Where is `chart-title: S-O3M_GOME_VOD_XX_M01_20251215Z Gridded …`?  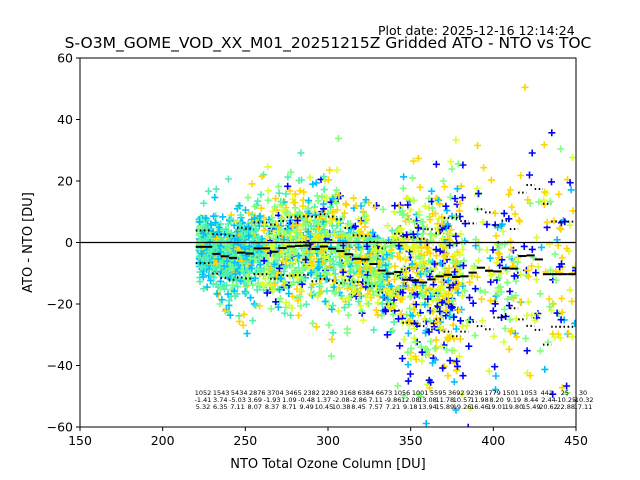
chart-title: S-O3M_GOME_VOD_XX_M01_20251215Z Gridded … is located at coordinates (328, 43).